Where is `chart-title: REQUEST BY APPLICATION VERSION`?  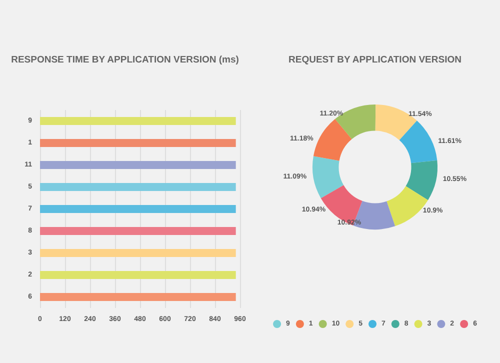 chart-title: REQUEST BY APPLICATION VERSION is located at coordinates (375, 60).